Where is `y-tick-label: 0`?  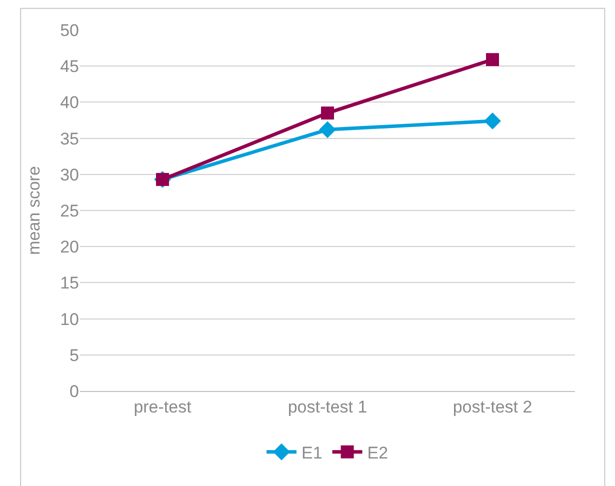
y-tick-label: 0 is located at coordinates (74, 391).